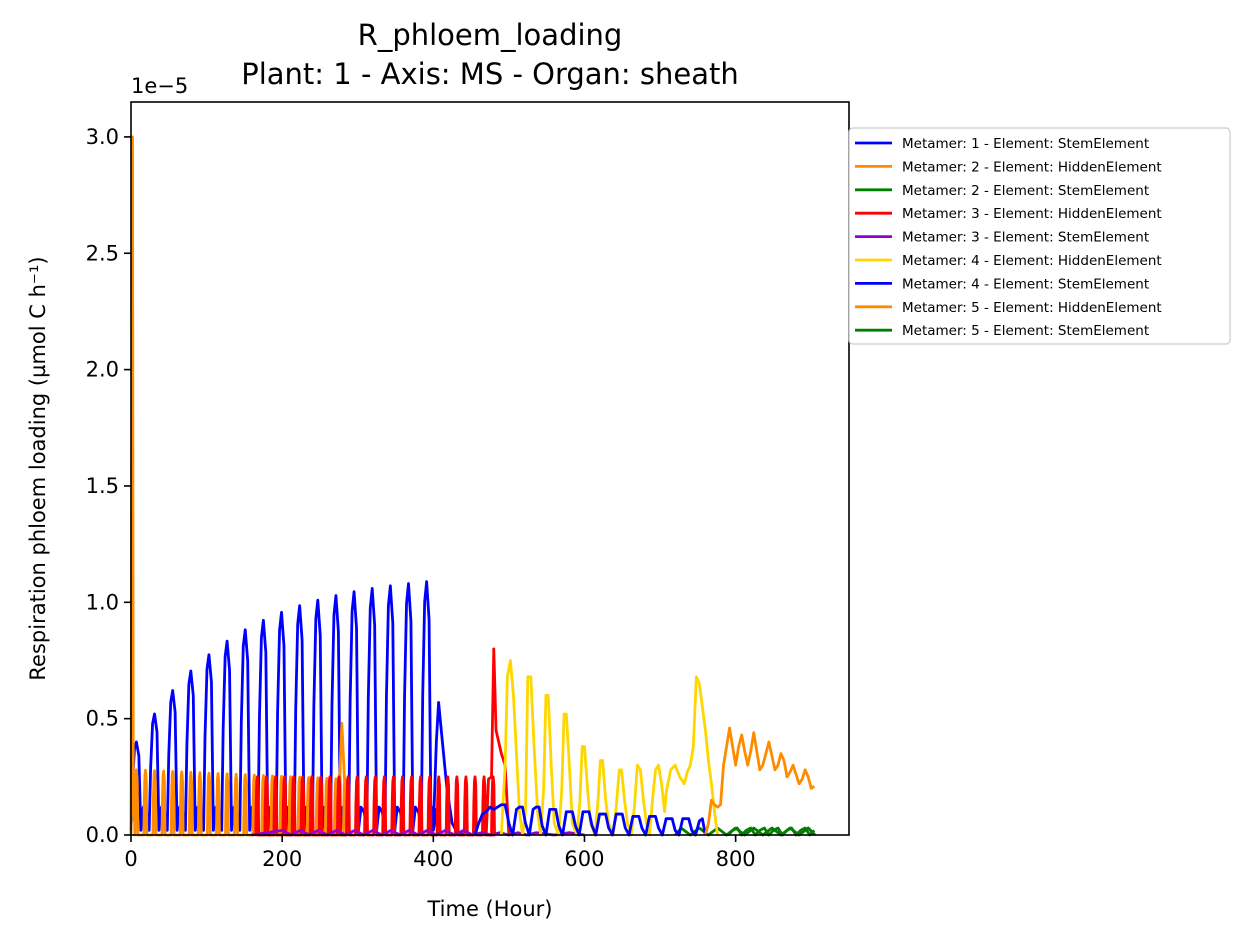 This screenshot has width=1250, height=943. Describe the element at coordinates (102, 253) in the screenshot. I see `y-tick-label: 2.5` at that location.